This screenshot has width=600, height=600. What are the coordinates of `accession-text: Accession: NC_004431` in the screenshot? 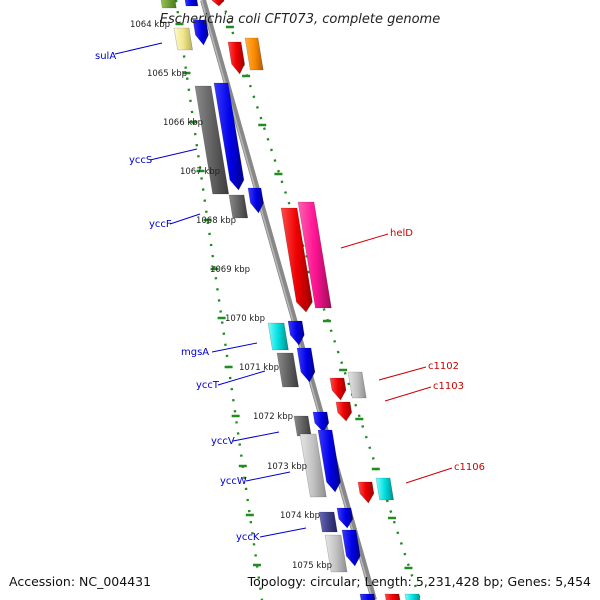 It's located at (80, 581).